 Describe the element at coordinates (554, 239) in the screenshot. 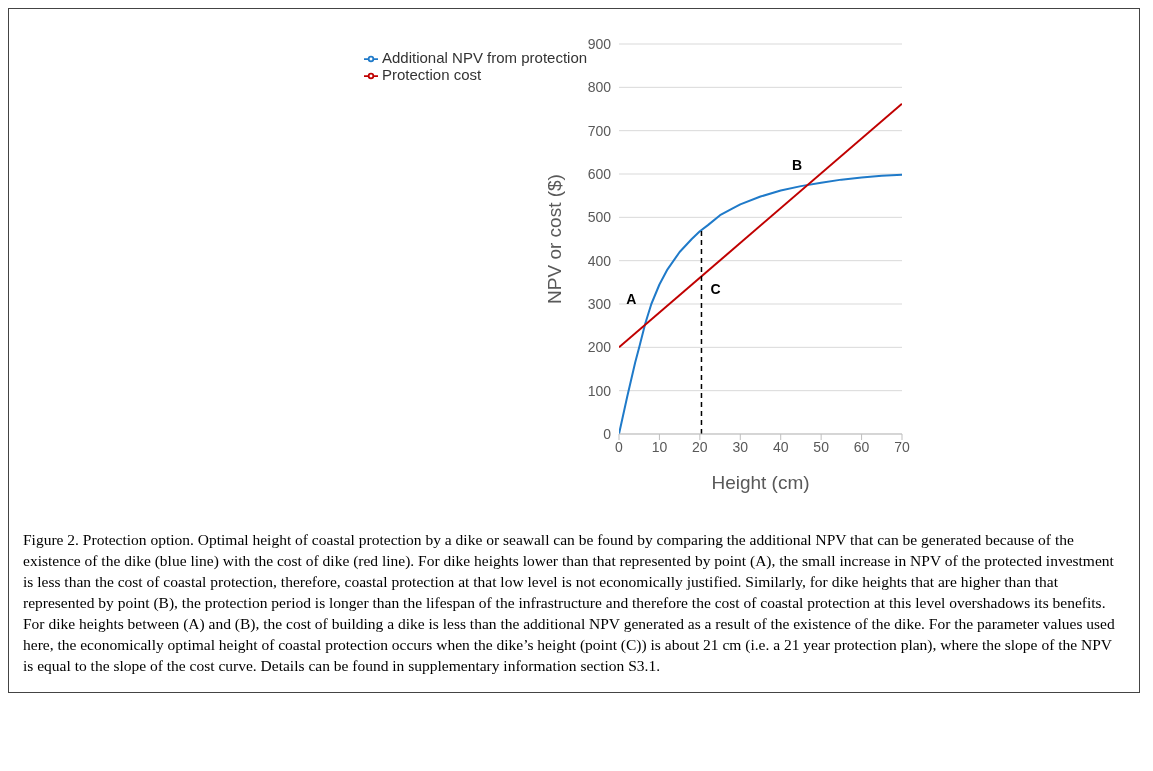

I see `y-axis-title: NPV or cost ($)` at that location.